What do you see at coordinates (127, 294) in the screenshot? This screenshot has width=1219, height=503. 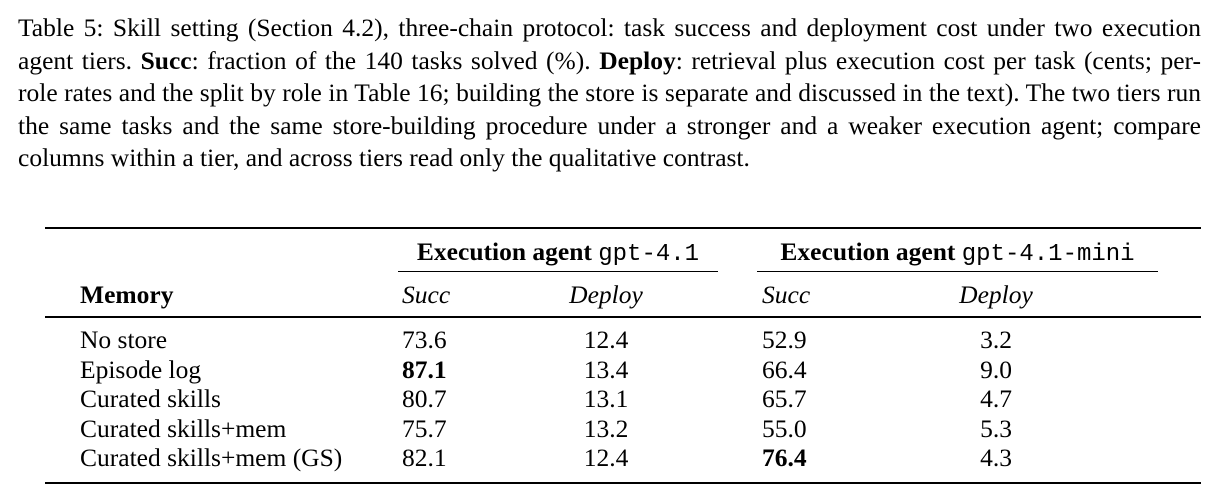 I see `column-header: Memory` at bounding box center [127, 294].